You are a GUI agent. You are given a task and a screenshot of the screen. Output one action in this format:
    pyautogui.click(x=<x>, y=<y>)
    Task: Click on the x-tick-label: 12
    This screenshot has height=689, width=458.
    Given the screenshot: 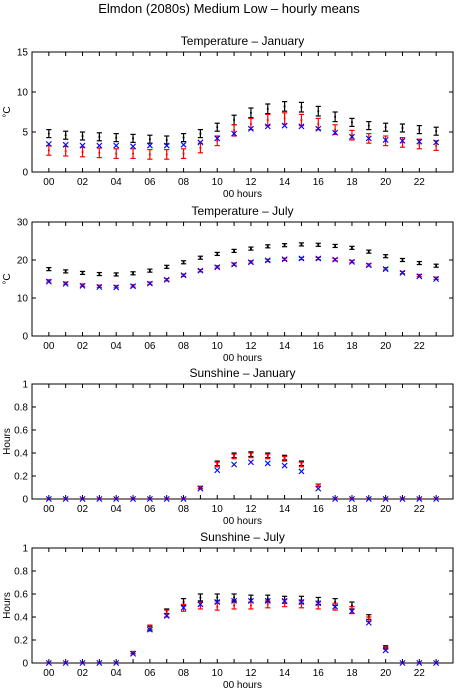 What is the action you would take?
    pyautogui.click(x=251, y=346)
    